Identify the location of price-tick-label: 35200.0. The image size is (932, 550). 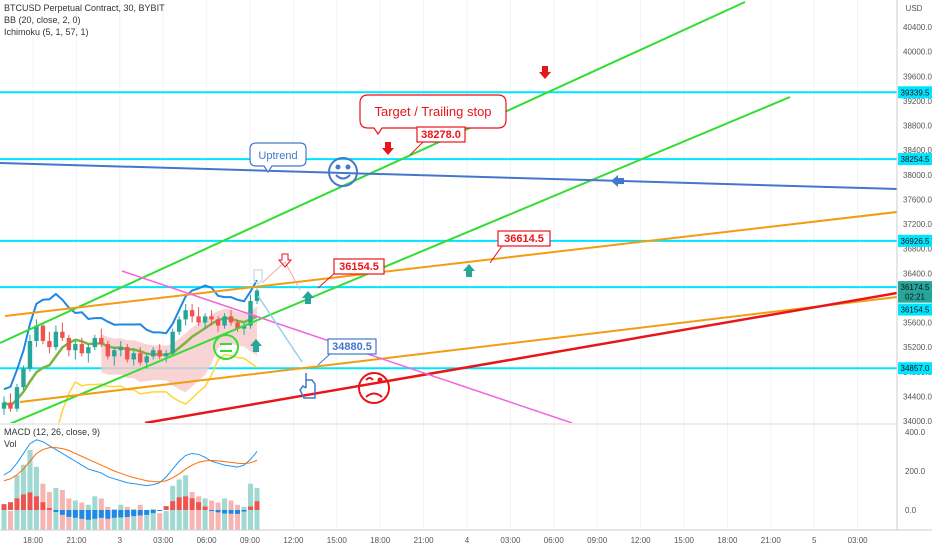
(917, 347).